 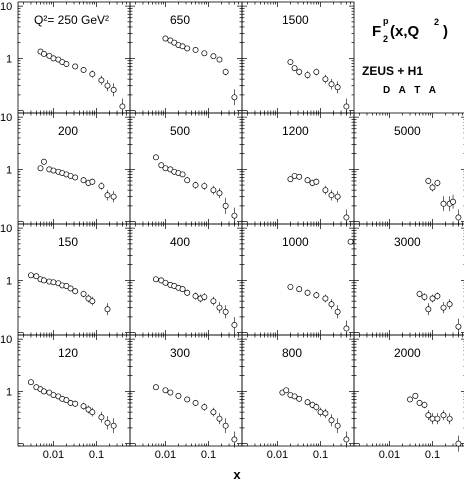 I want to click on panel-q2-500: 500, so click(x=186, y=168).